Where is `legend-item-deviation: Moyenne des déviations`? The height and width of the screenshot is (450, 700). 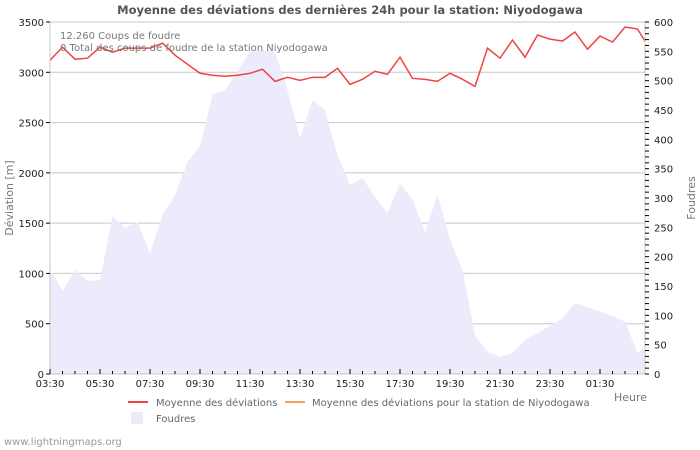 legend-item-deviation: Moyenne des déviations is located at coordinates (202, 403).